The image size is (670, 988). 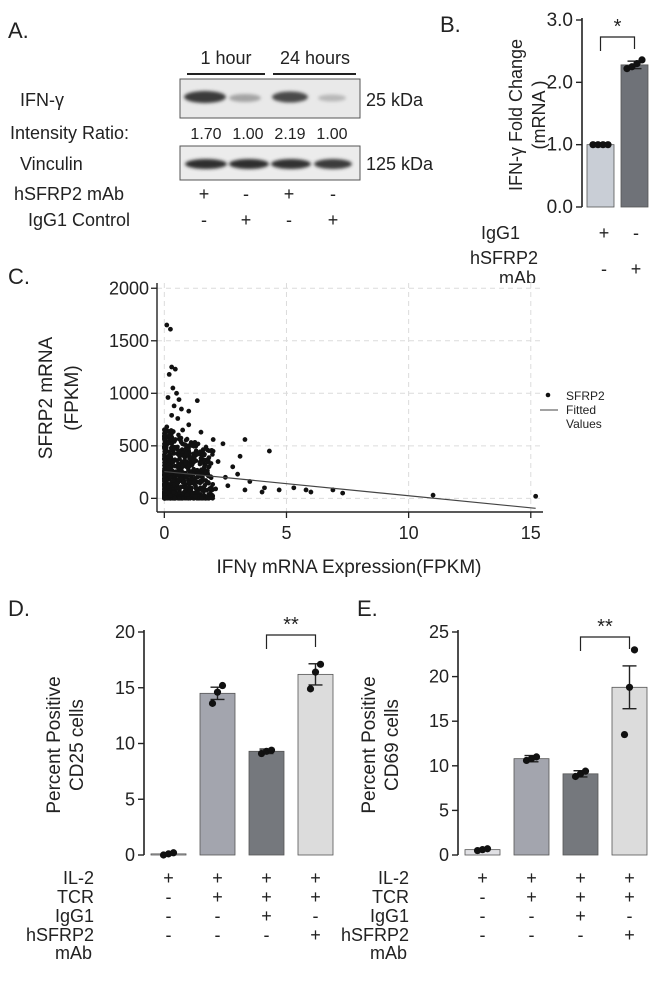 I want to click on chart-d: 0 5 10 15 20 **, so click(x=224, y=739).